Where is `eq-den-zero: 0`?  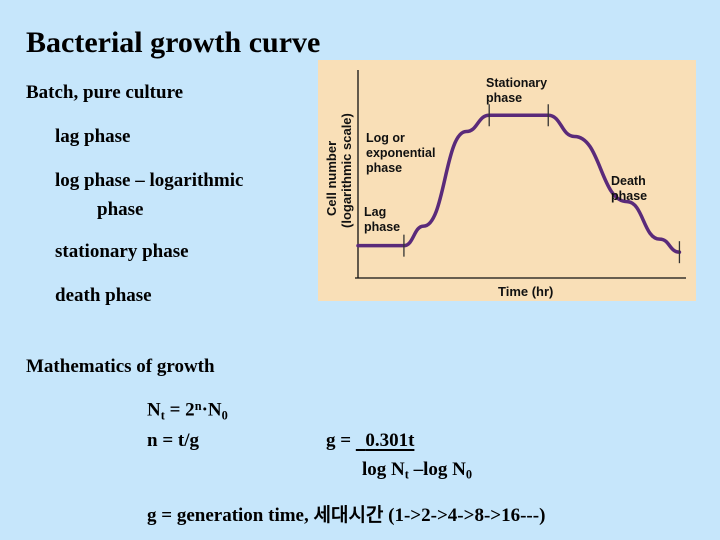
eq-den-zero: 0 is located at coordinates (469, 474).